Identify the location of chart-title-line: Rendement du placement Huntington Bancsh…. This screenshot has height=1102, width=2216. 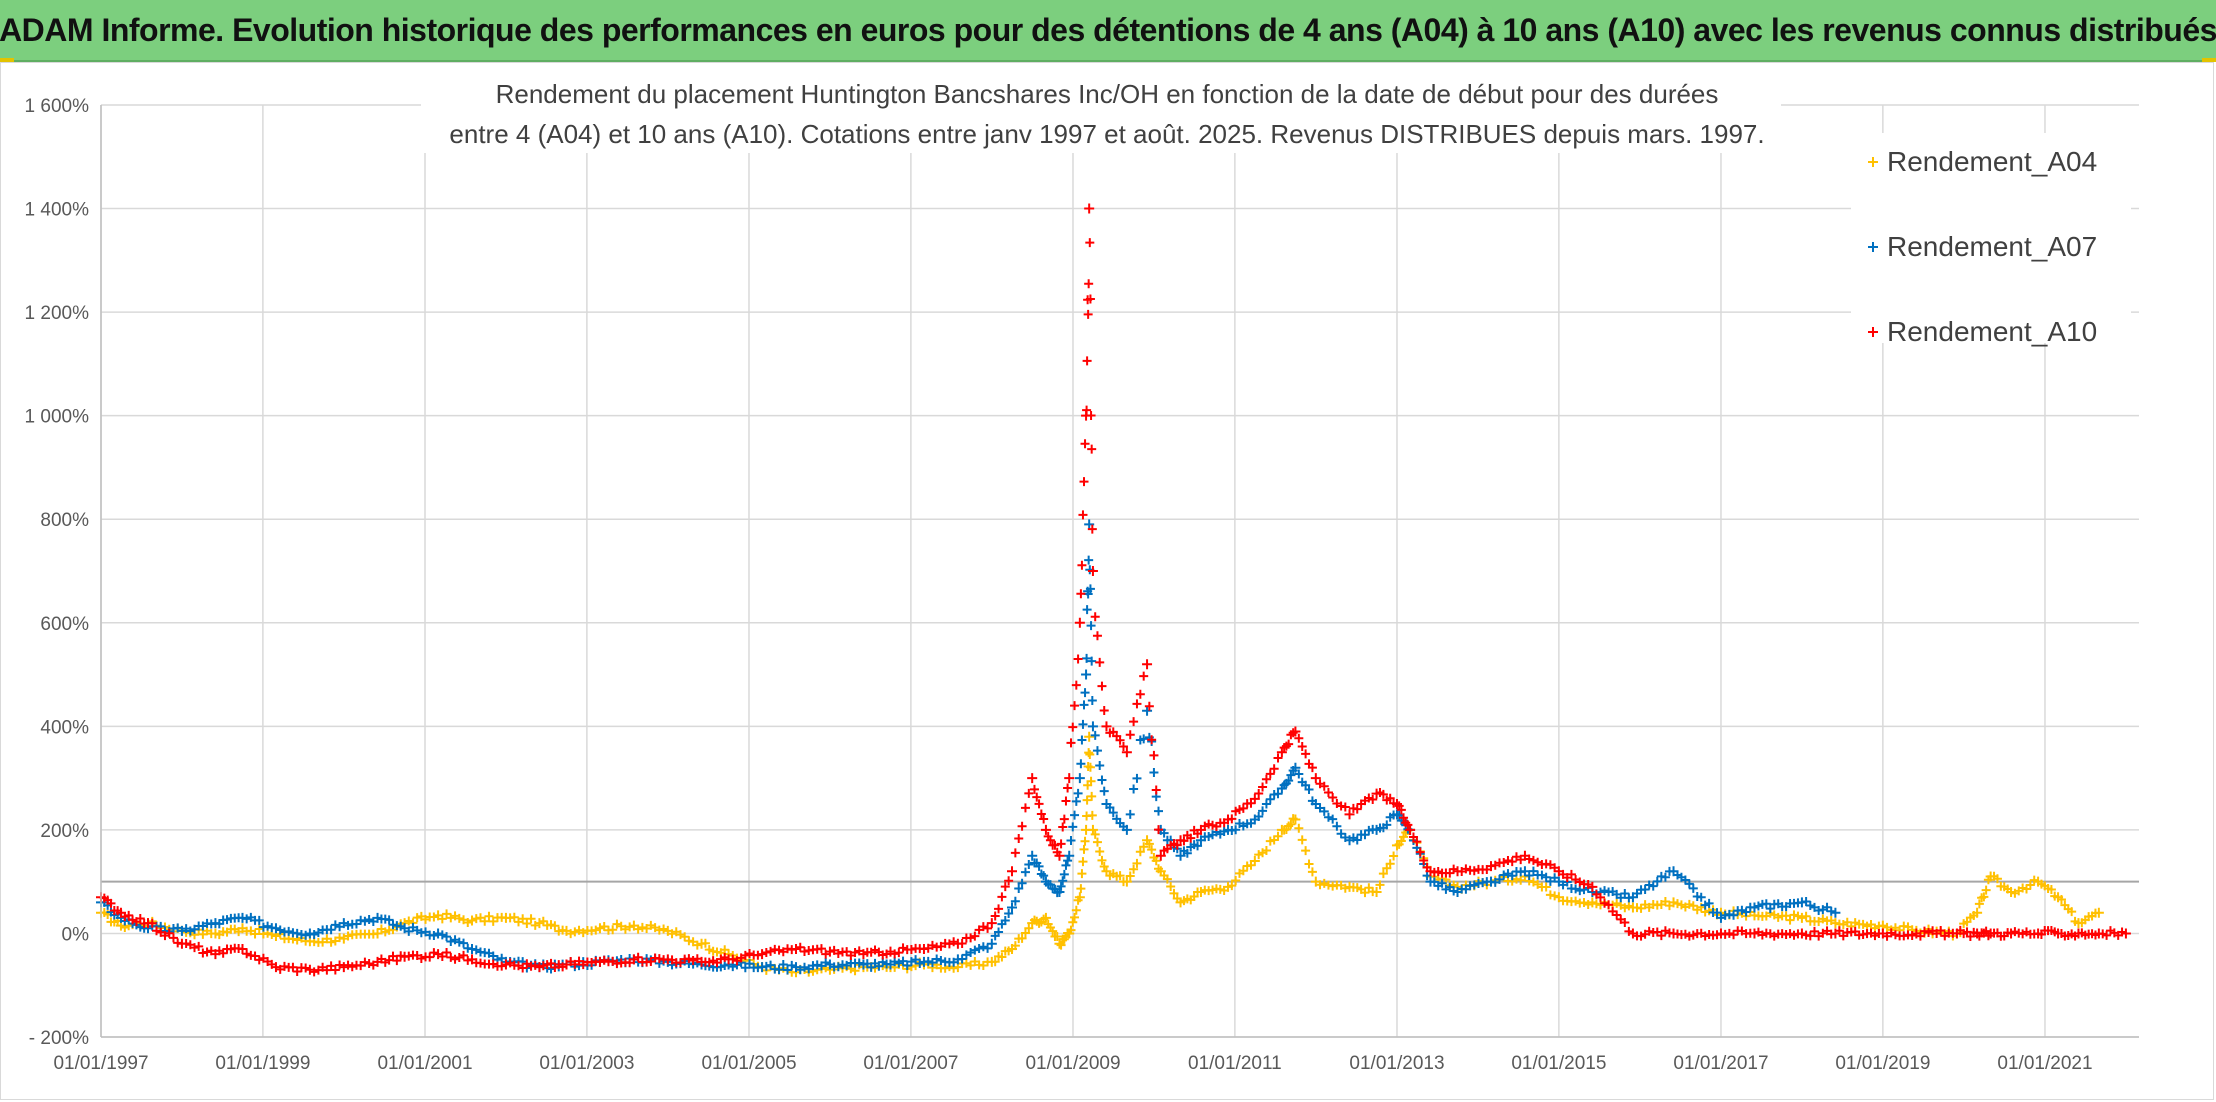
(1107, 94).